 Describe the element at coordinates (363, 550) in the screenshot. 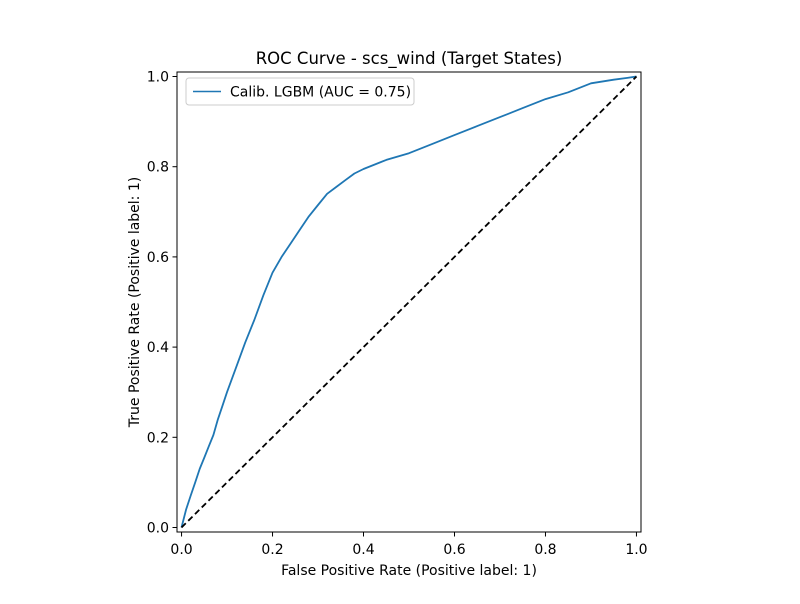

I see `x-tick-label: 0.4` at that location.